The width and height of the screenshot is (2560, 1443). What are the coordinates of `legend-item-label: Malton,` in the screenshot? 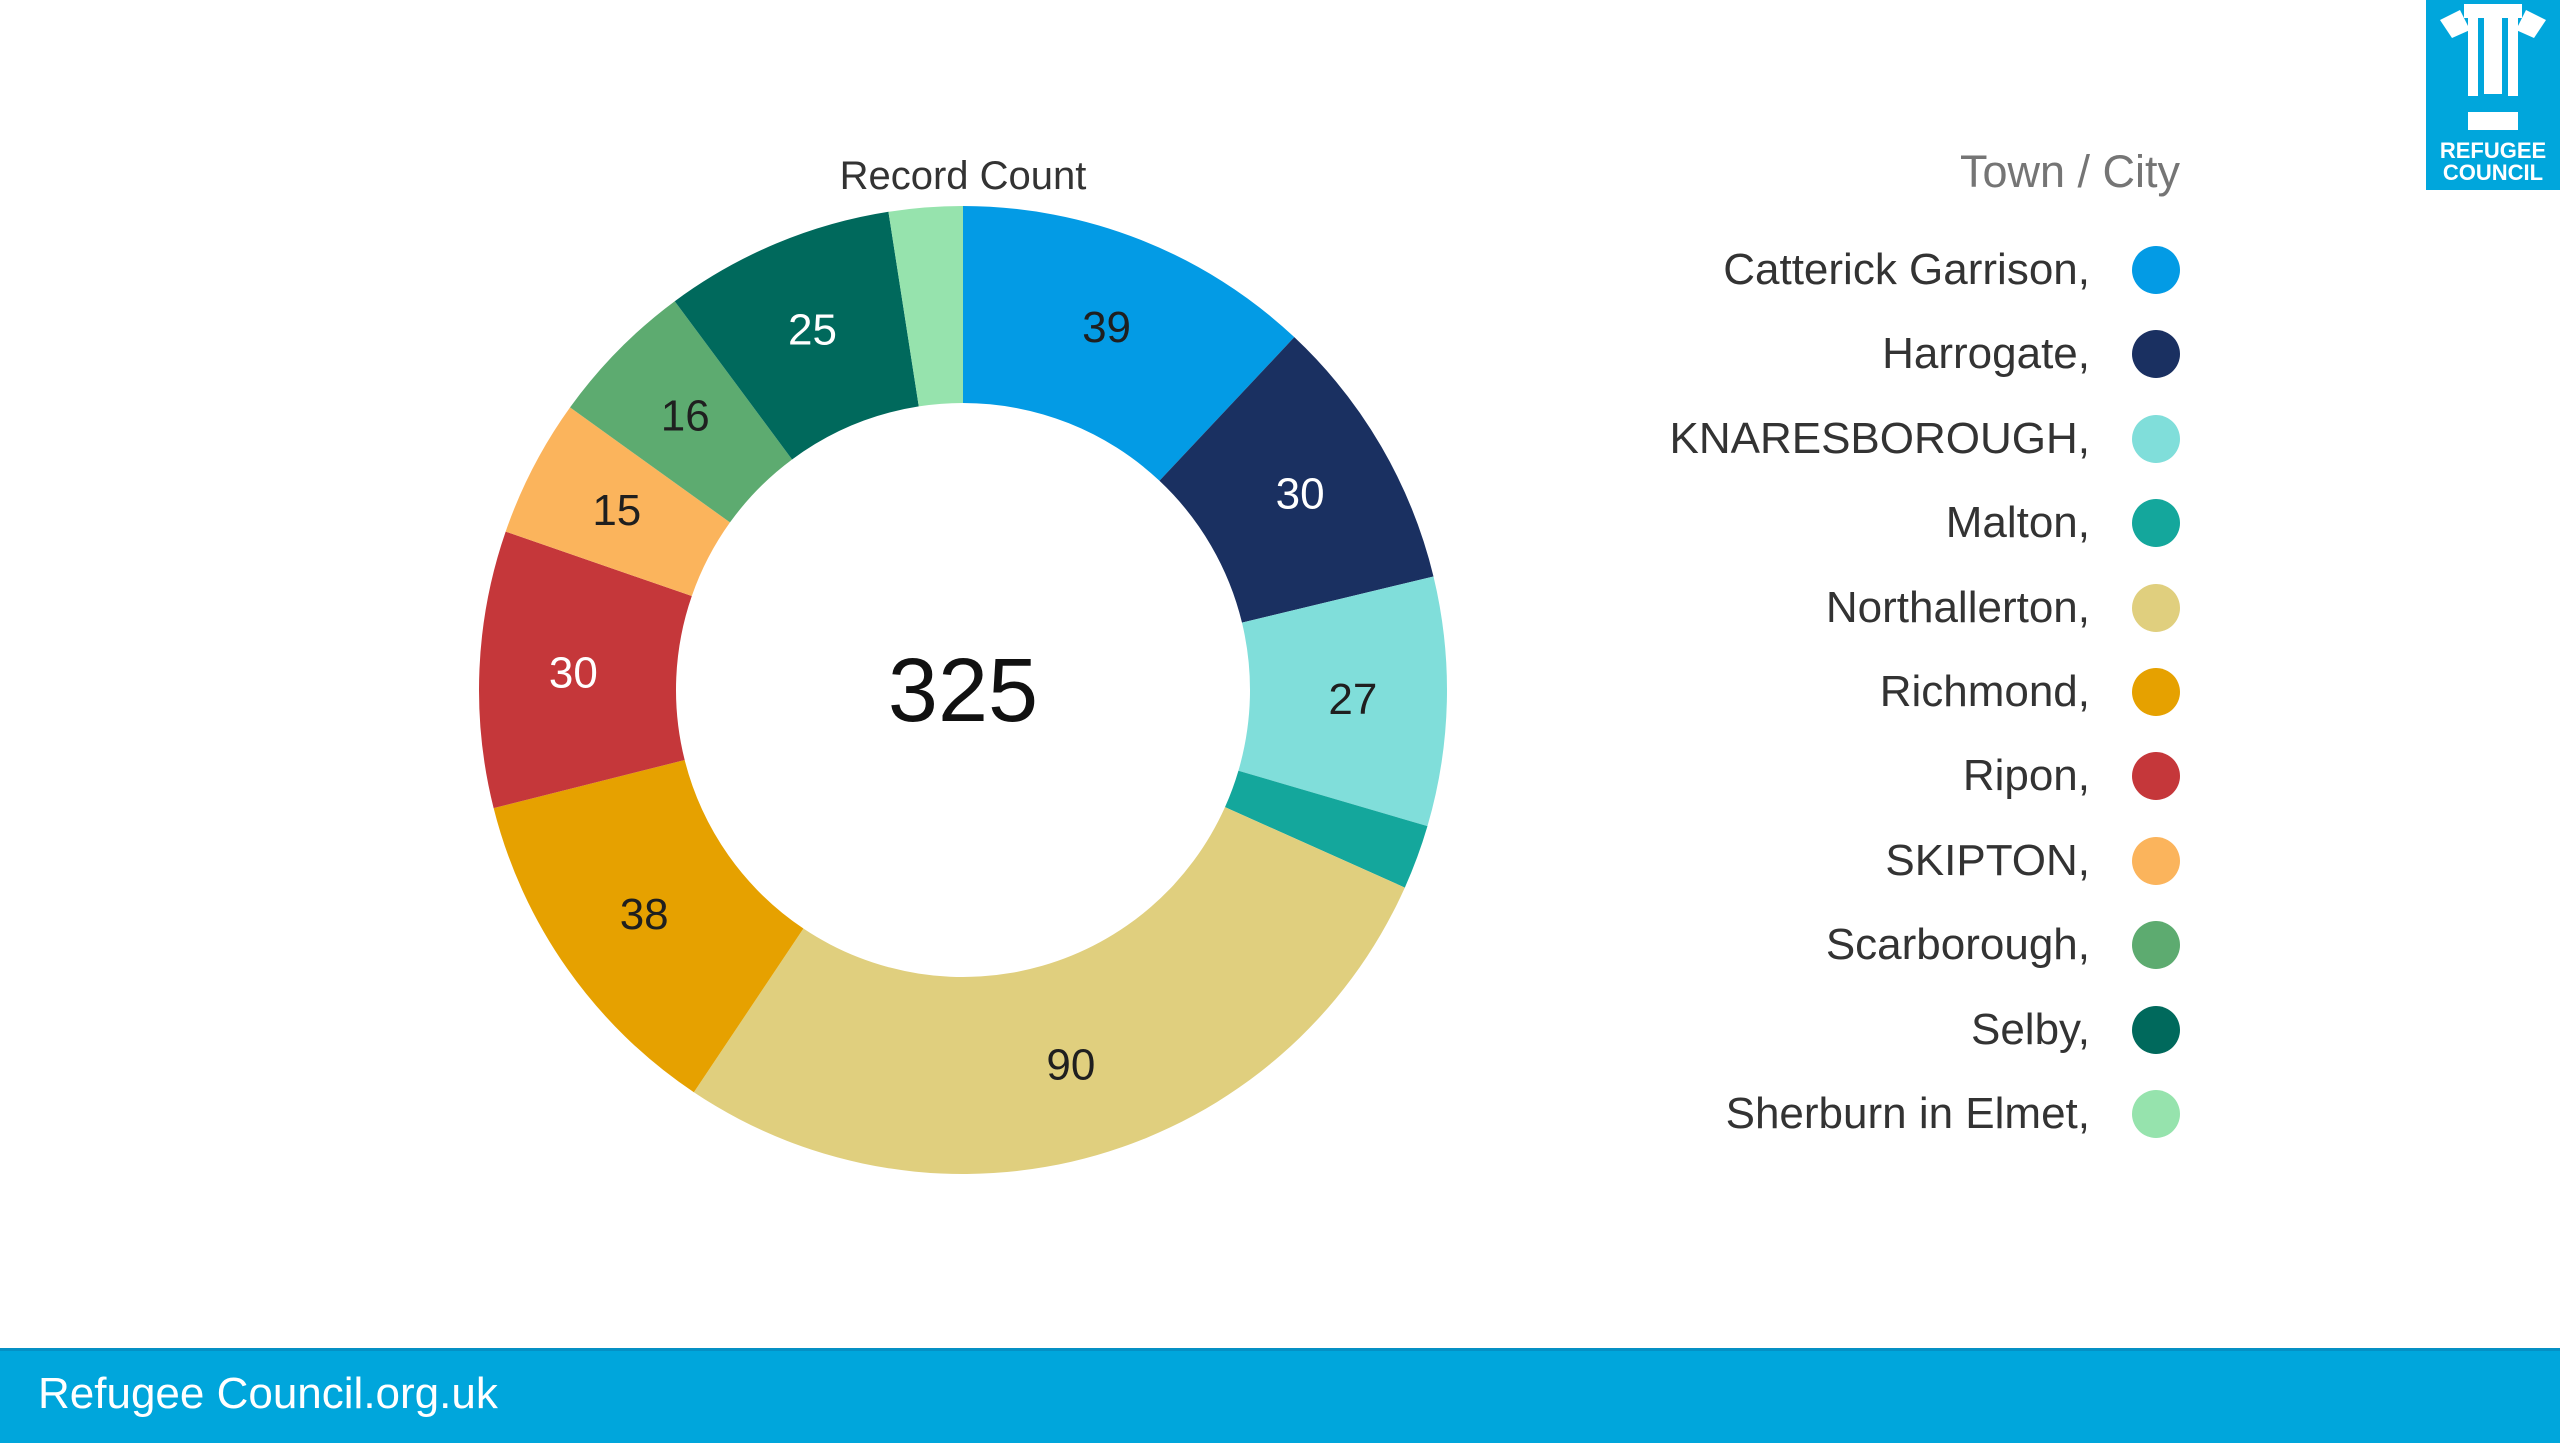 It's located at (2017, 523).